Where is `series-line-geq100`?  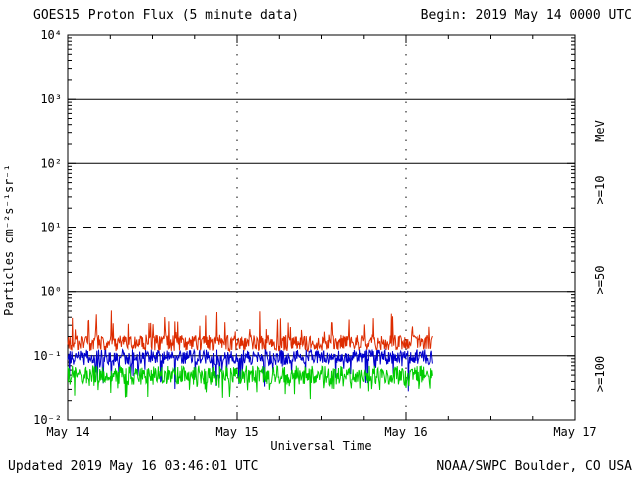
series-line-geq100 is located at coordinates (250, 382).